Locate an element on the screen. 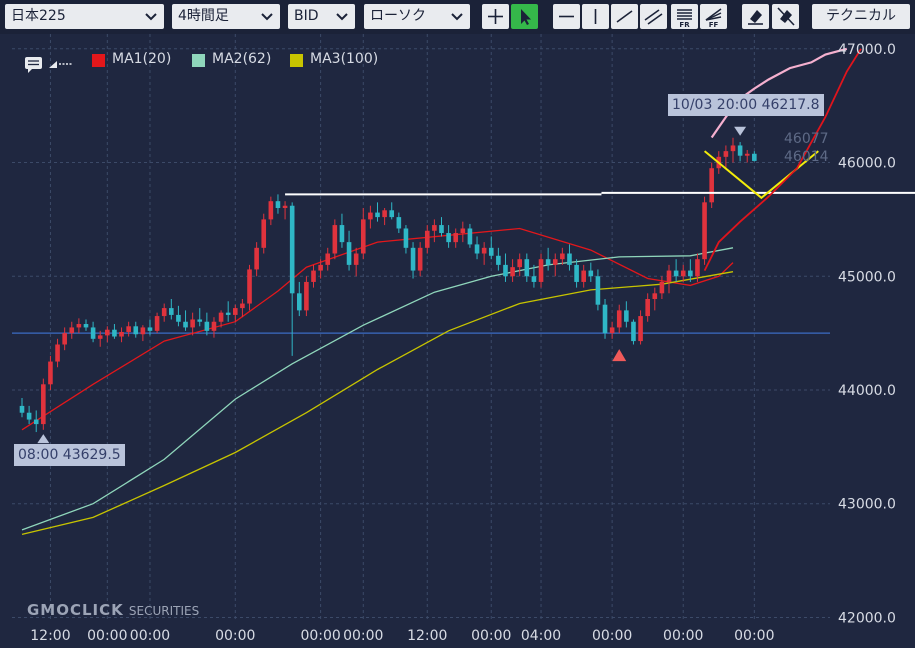 This screenshot has width=915, height=648. timeframe-select: 4時間足 is located at coordinates (226, 16).